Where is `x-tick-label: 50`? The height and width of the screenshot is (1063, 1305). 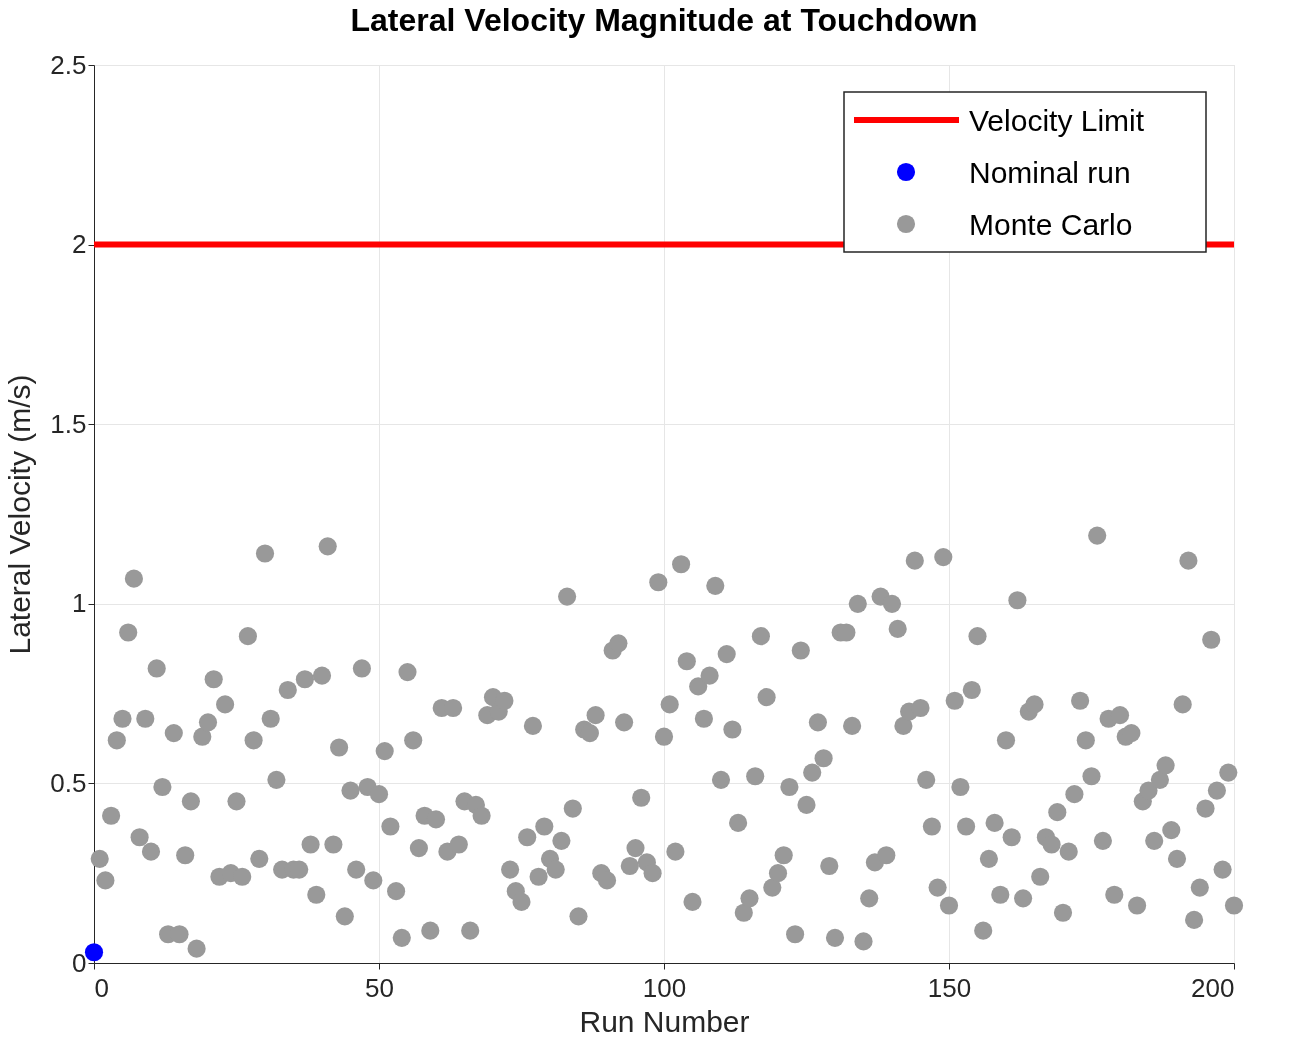
x-tick-label: 50 is located at coordinates (379, 987).